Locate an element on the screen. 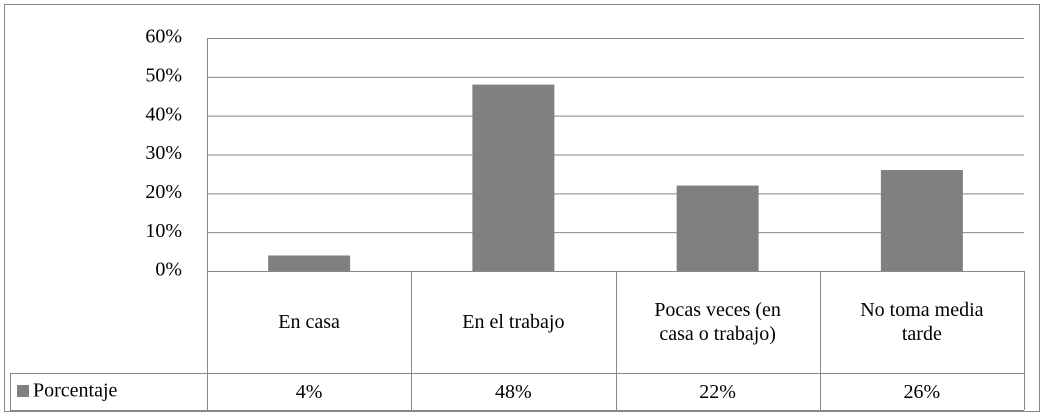 The width and height of the screenshot is (1045, 417). y-tick-label: 20% is located at coordinates (163, 192).